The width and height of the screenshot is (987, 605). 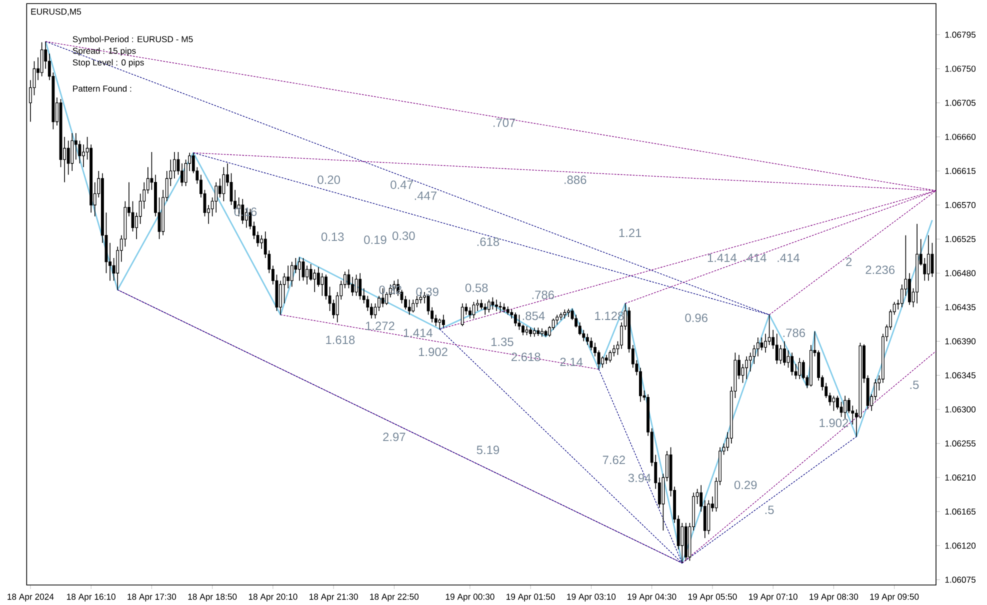 I want to click on annotation: 3.94, so click(x=639, y=478).